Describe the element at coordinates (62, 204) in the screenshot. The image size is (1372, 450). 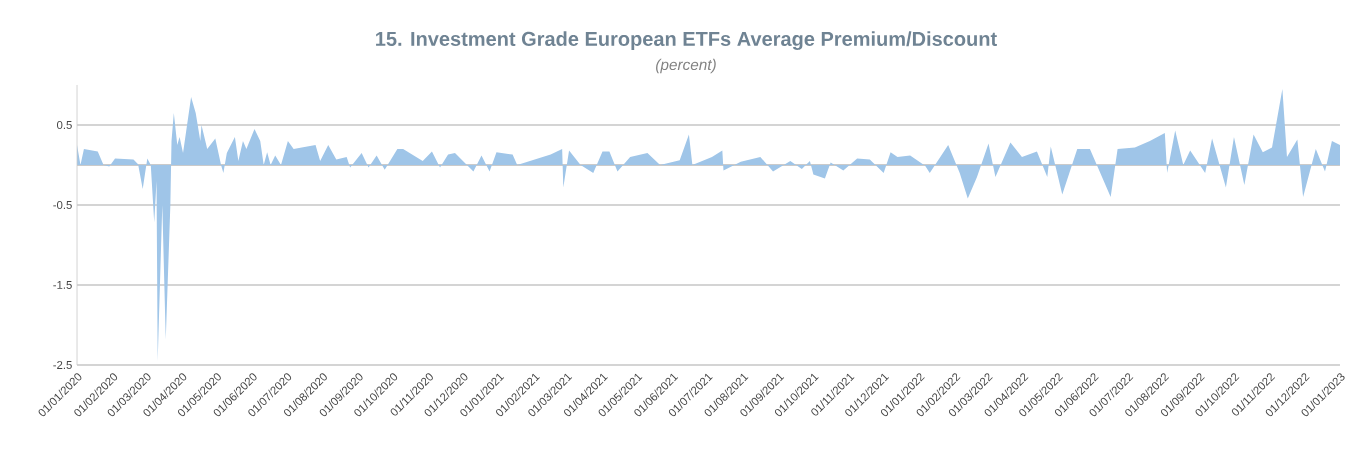
I see `y-tick-label: -0.5` at that location.